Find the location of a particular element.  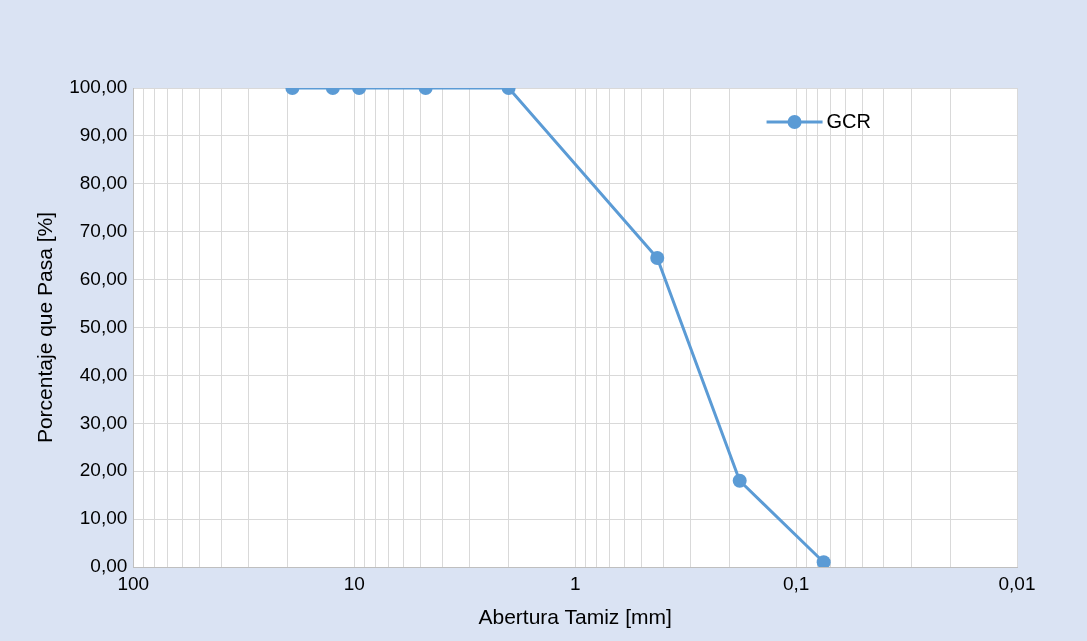

y-tick-label: 60,00 is located at coordinates (103, 278).